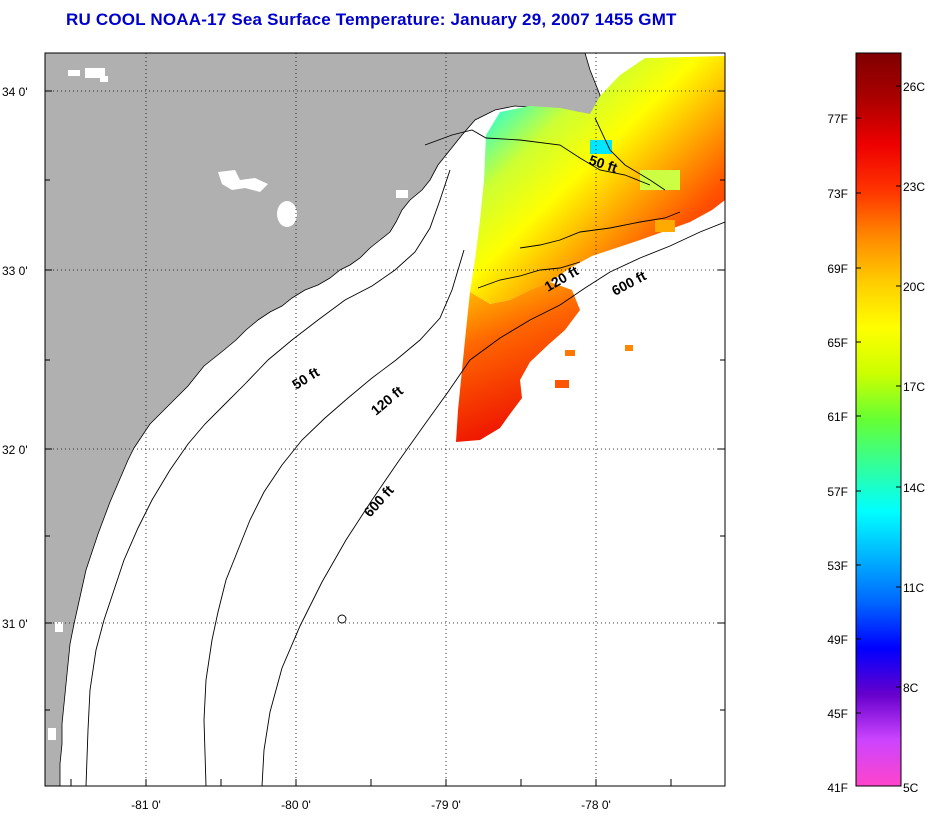  What do you see at coordinates (914, 488) in the screenshot?
I see `colorbar-c-label: 14C` at bounding box center [914, 488].